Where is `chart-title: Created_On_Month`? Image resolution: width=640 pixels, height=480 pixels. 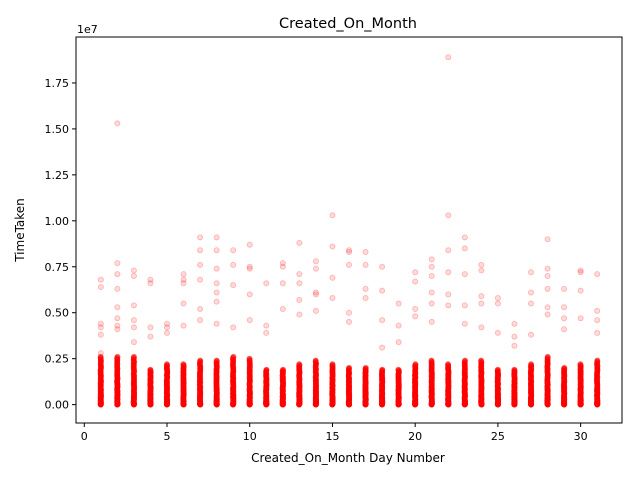
chart-title: Created_On_Month is located at coordinates (348, 24).